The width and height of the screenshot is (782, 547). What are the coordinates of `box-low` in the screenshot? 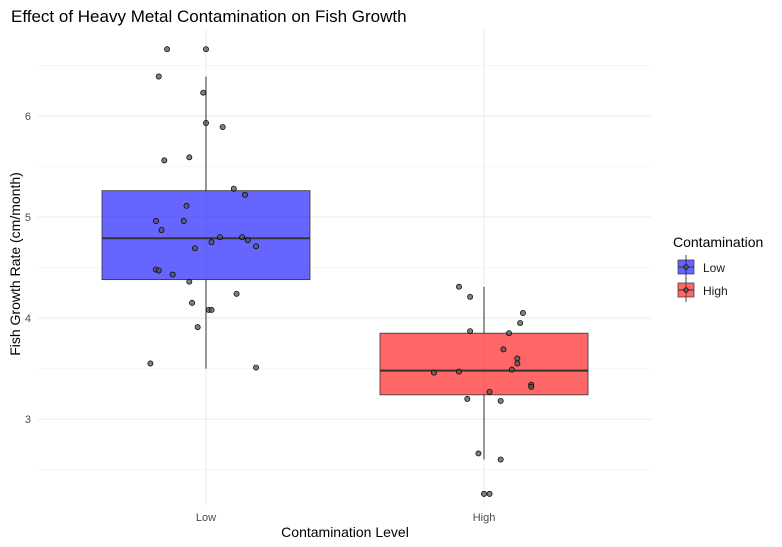 It's located at (206, 222).